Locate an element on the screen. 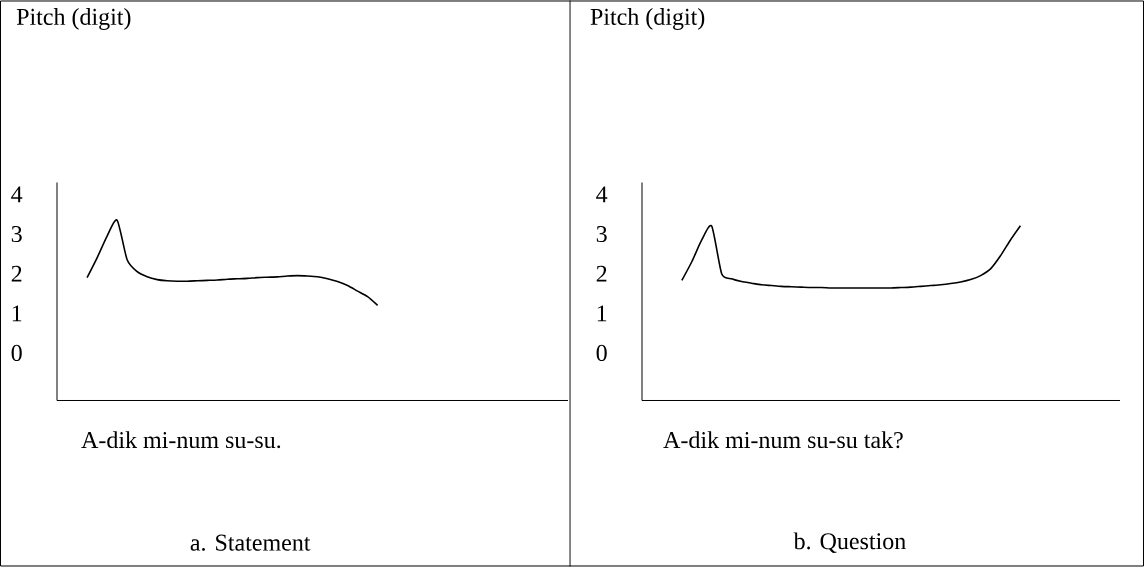  text: a. Statement is located at coordinates (250, 542).